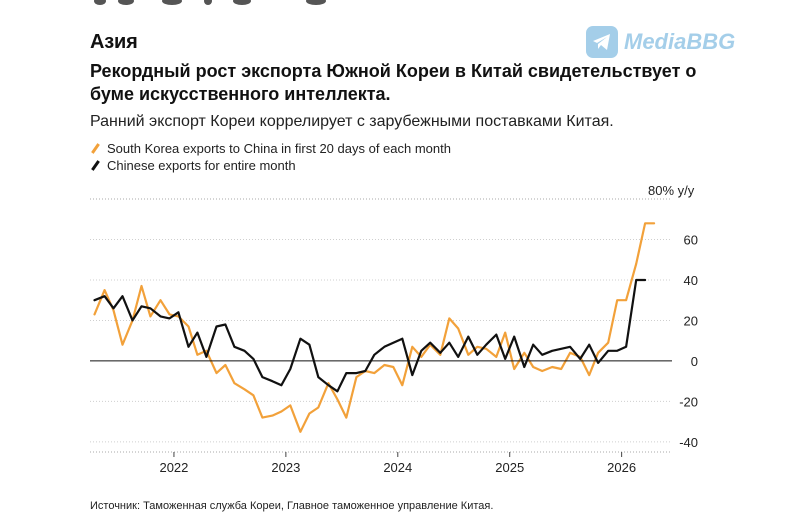 This screenshot has width=800, height=524. What do you see at coordinates (114, 42) in the screenshot?
I see `section-label: Азия` at bounding box center [114, 42].